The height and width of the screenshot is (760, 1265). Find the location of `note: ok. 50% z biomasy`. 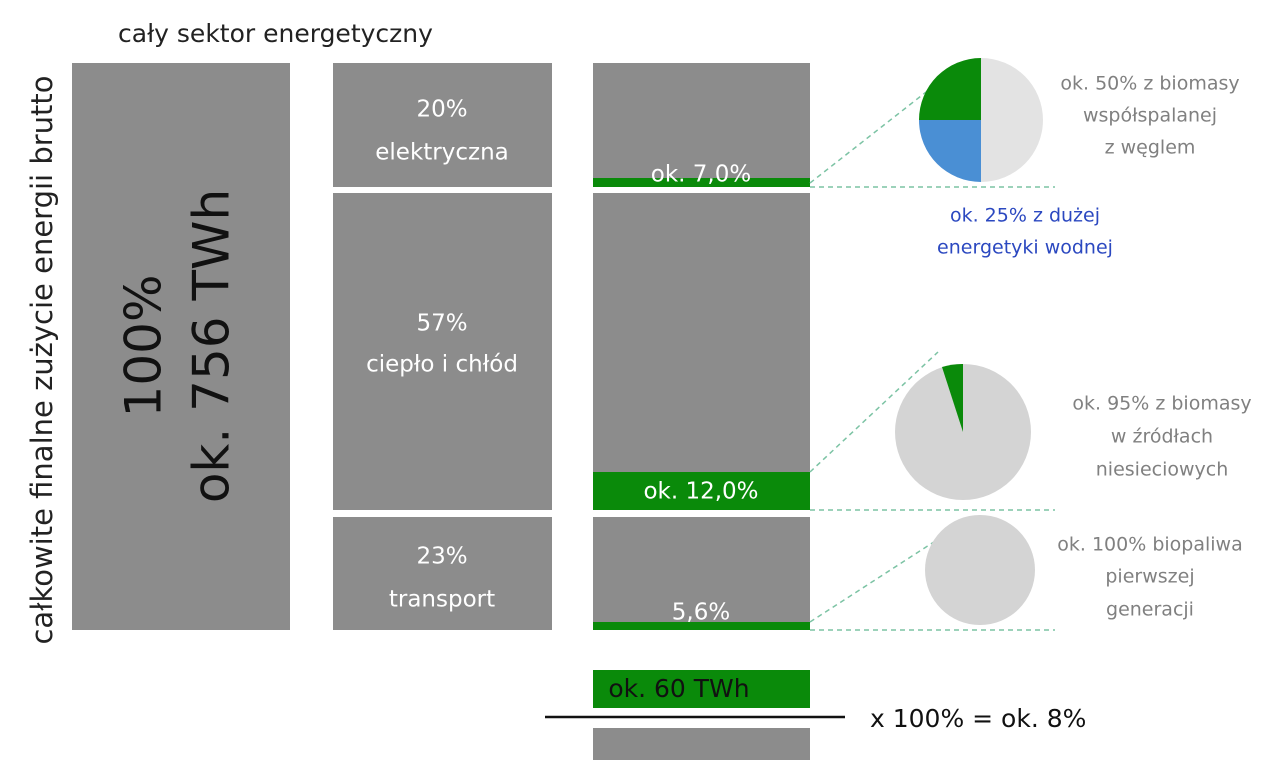

note: ok. 50% z biomasy is located at coordinates (1149, 84).